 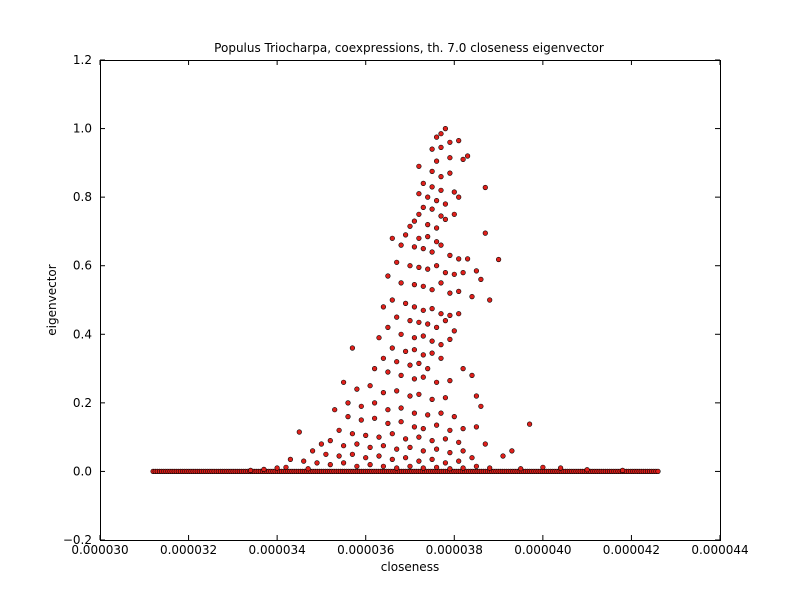 I want to click on y-tick-label: 0.2, so click(x=82, y=403).